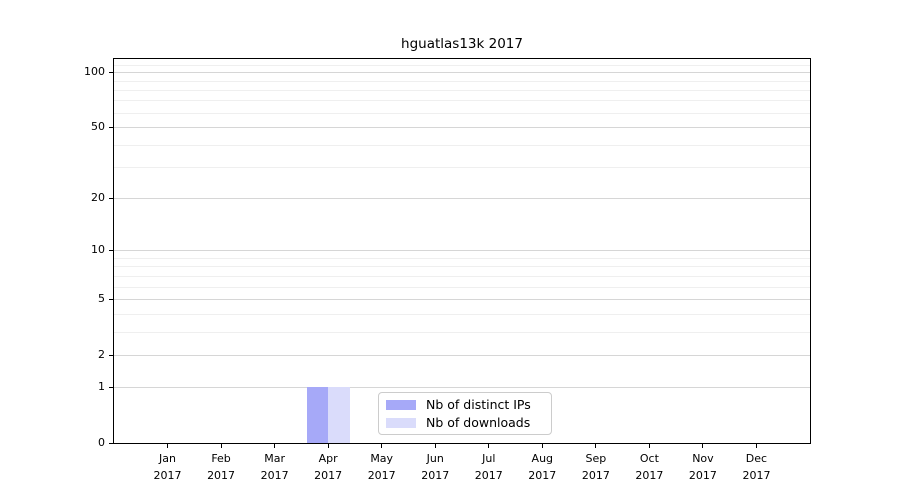 The height and width of the screenshot is (500, 900). What do you see at coordinates (401, 404) in the screenshot?
I see `legend-swatch-distinct-ips` at bounding box center [401, 404].